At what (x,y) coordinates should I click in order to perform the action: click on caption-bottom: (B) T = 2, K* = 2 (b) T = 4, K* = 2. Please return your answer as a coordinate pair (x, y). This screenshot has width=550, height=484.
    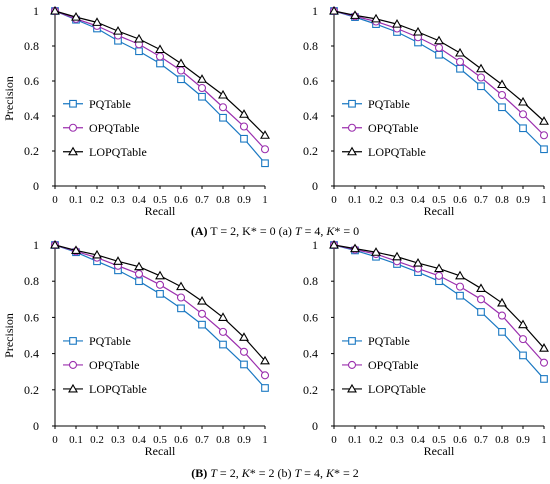
    Looking at the image, I should click on (275, 473).